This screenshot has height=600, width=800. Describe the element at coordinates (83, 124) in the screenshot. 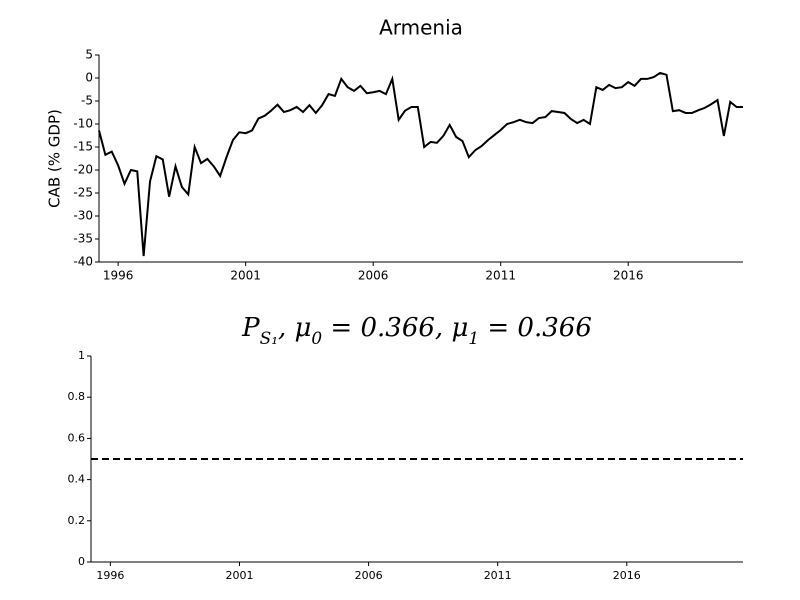

I see `y-tick-label: -10` at that location.